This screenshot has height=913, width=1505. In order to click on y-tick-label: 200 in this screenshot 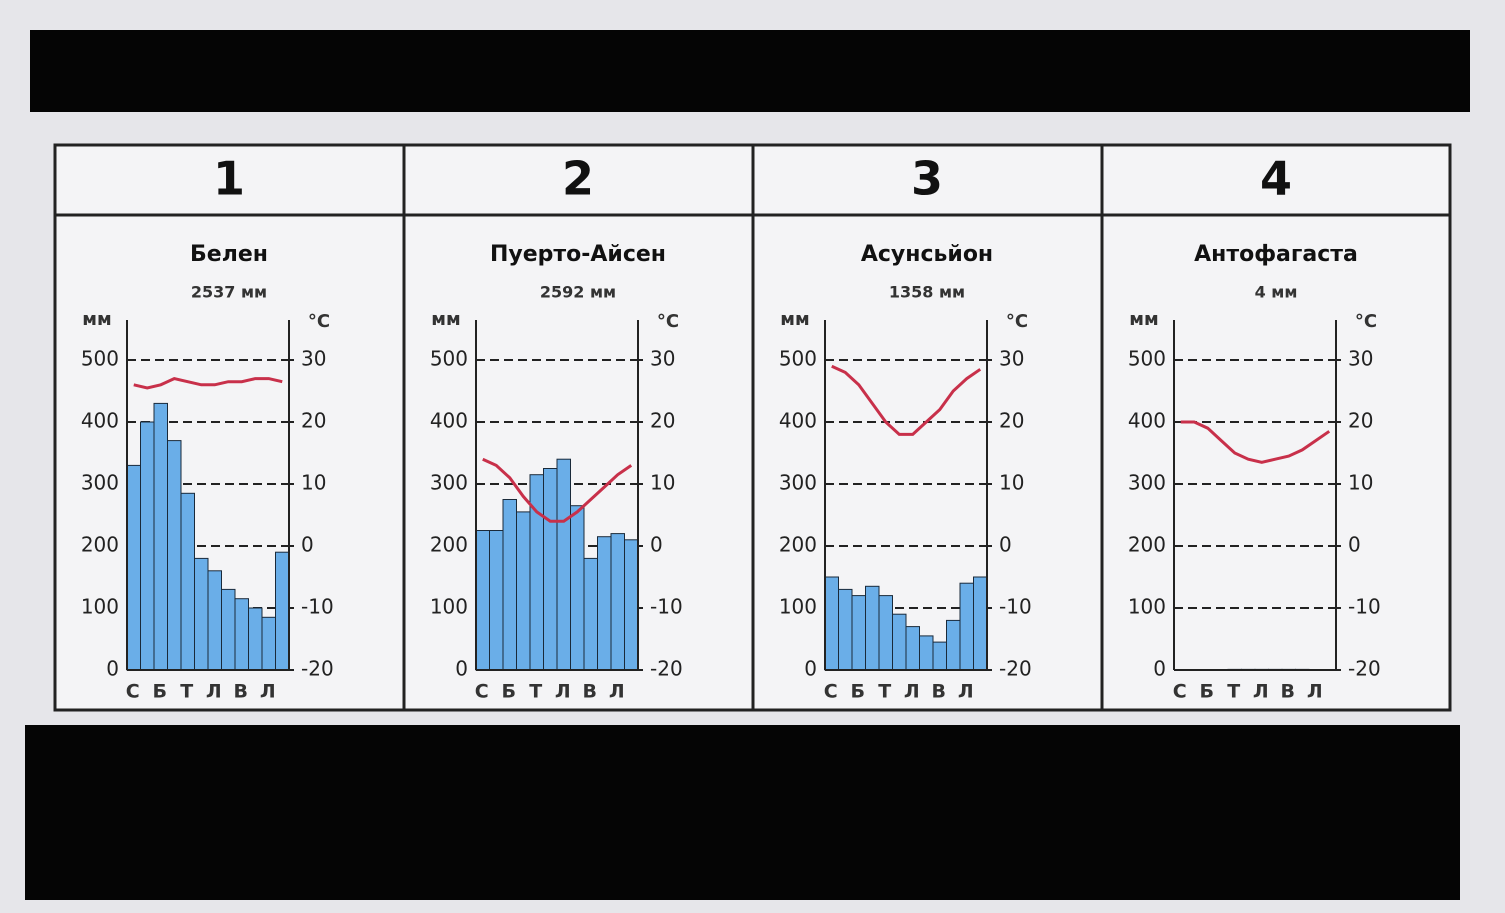, I will do `click(449, 545)`.